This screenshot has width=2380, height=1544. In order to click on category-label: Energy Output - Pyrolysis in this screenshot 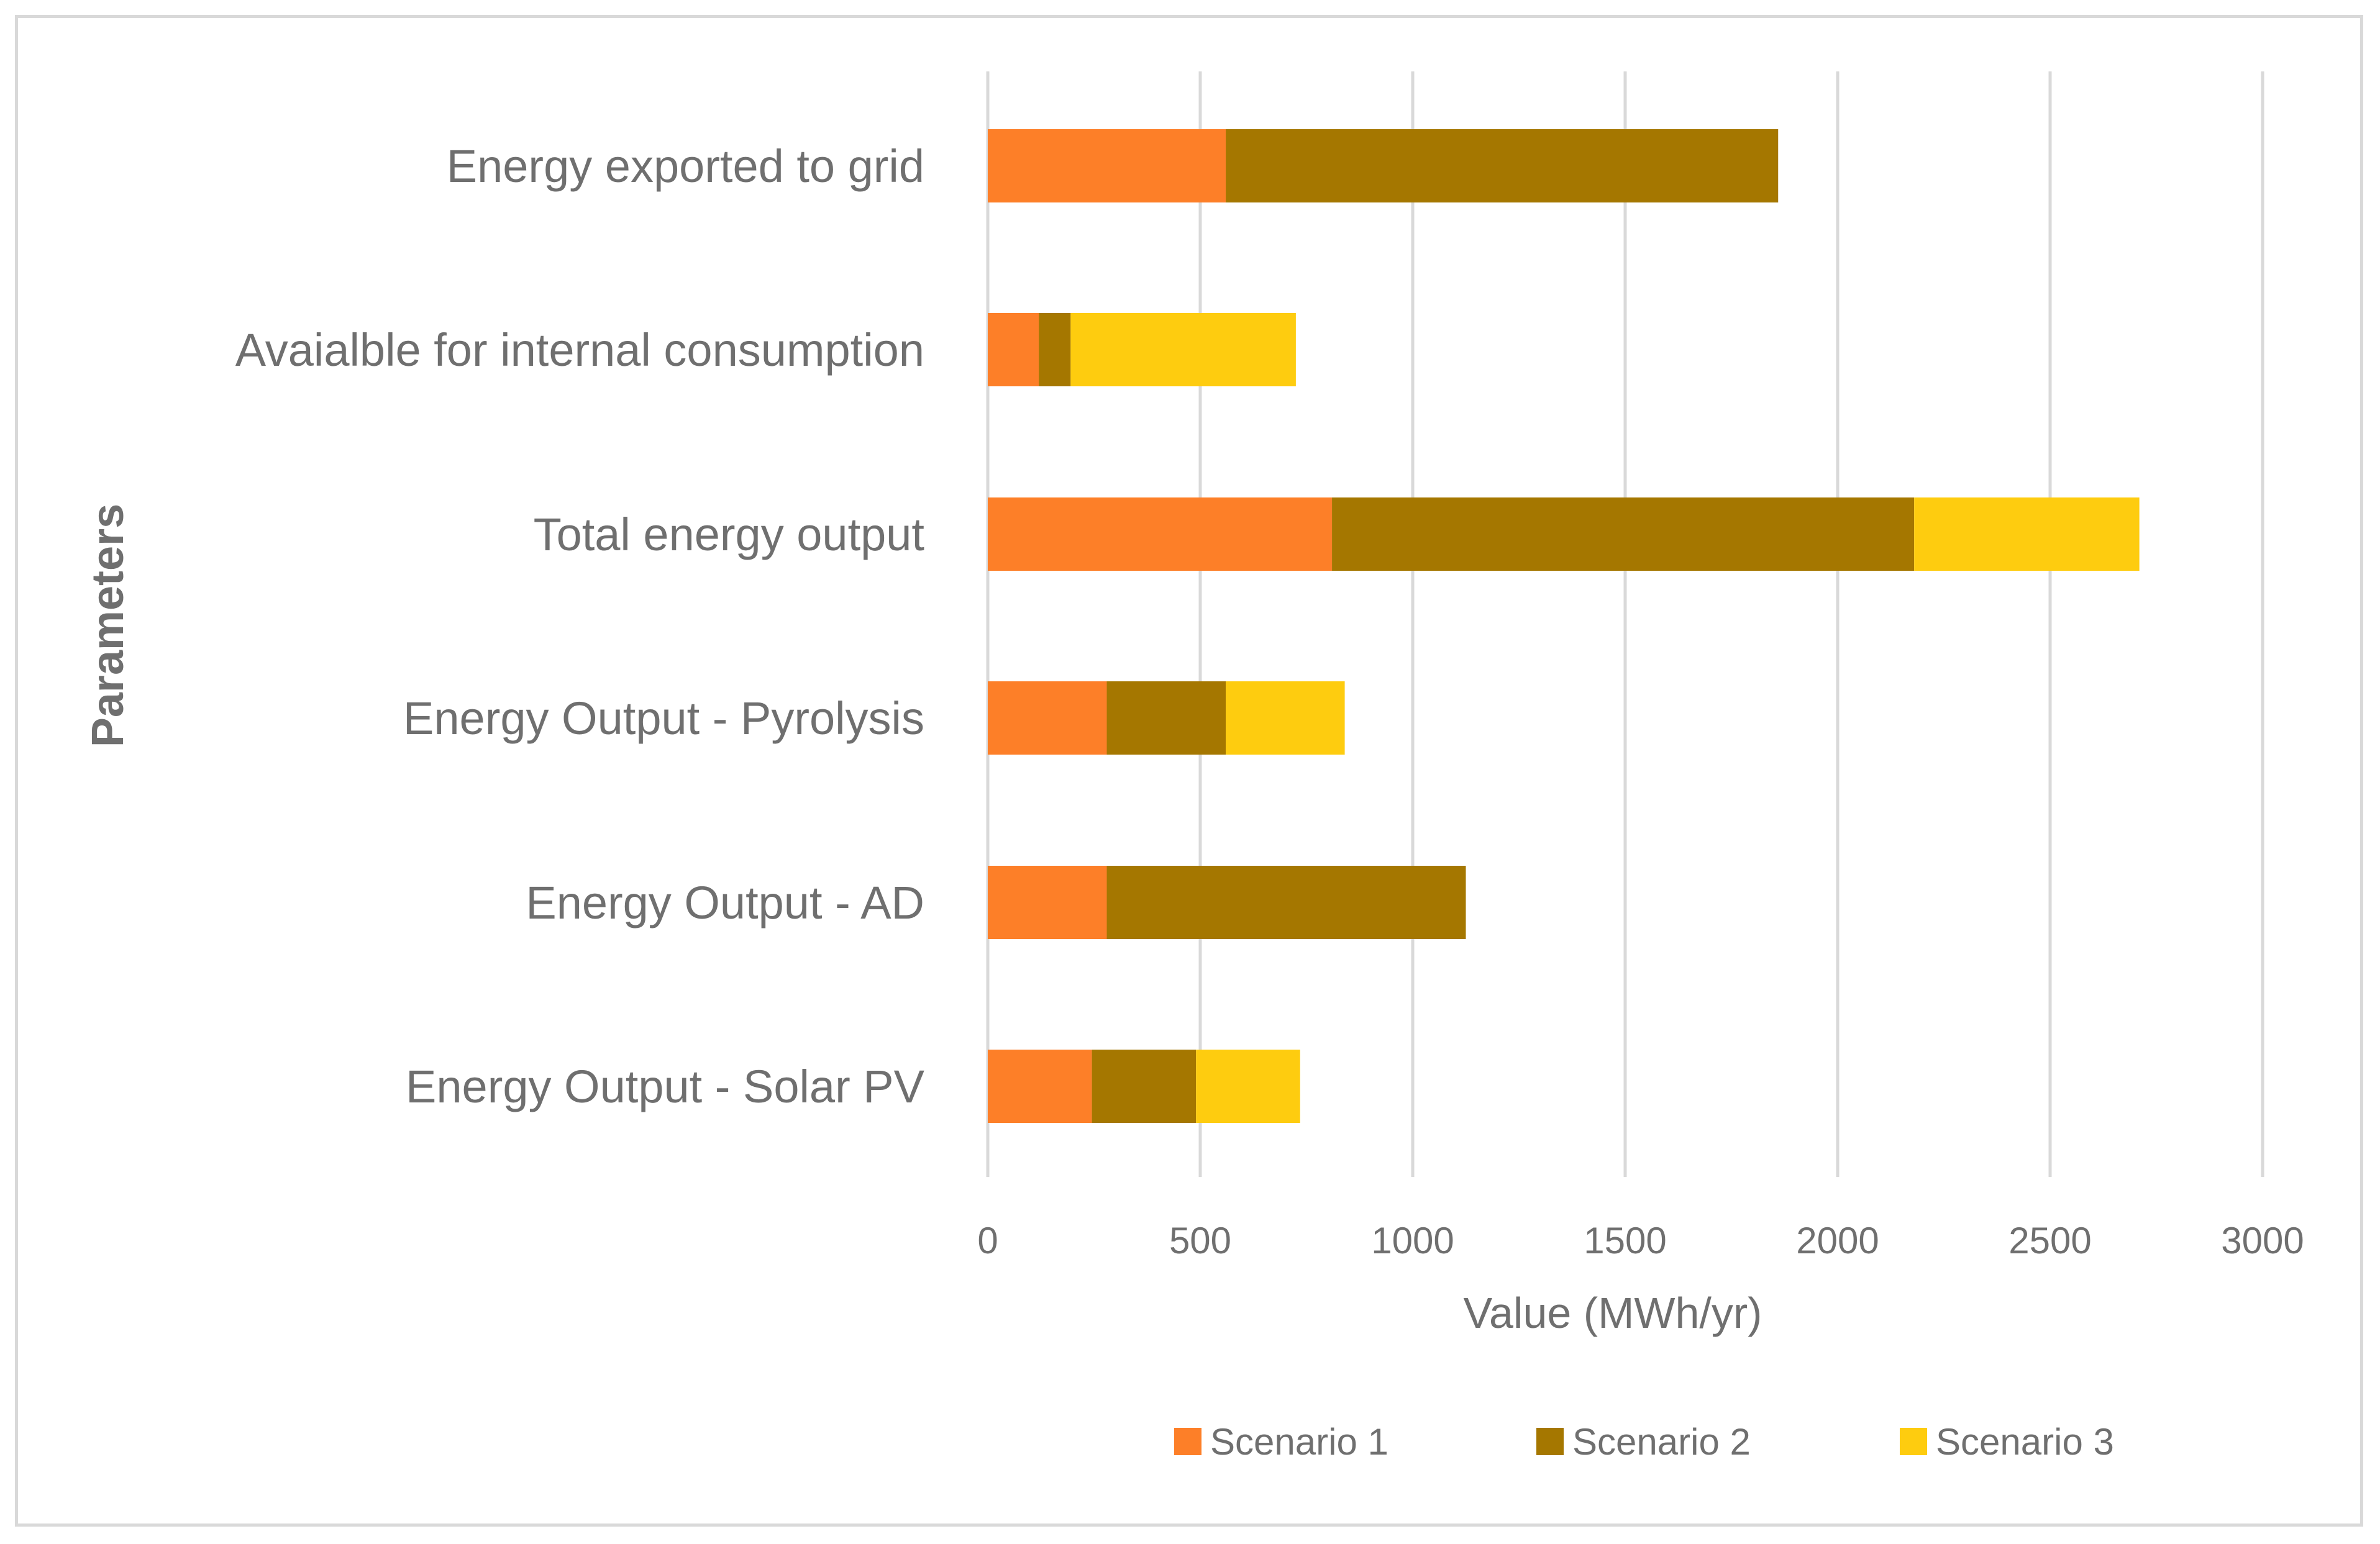, I will do `click(663, 718)`.